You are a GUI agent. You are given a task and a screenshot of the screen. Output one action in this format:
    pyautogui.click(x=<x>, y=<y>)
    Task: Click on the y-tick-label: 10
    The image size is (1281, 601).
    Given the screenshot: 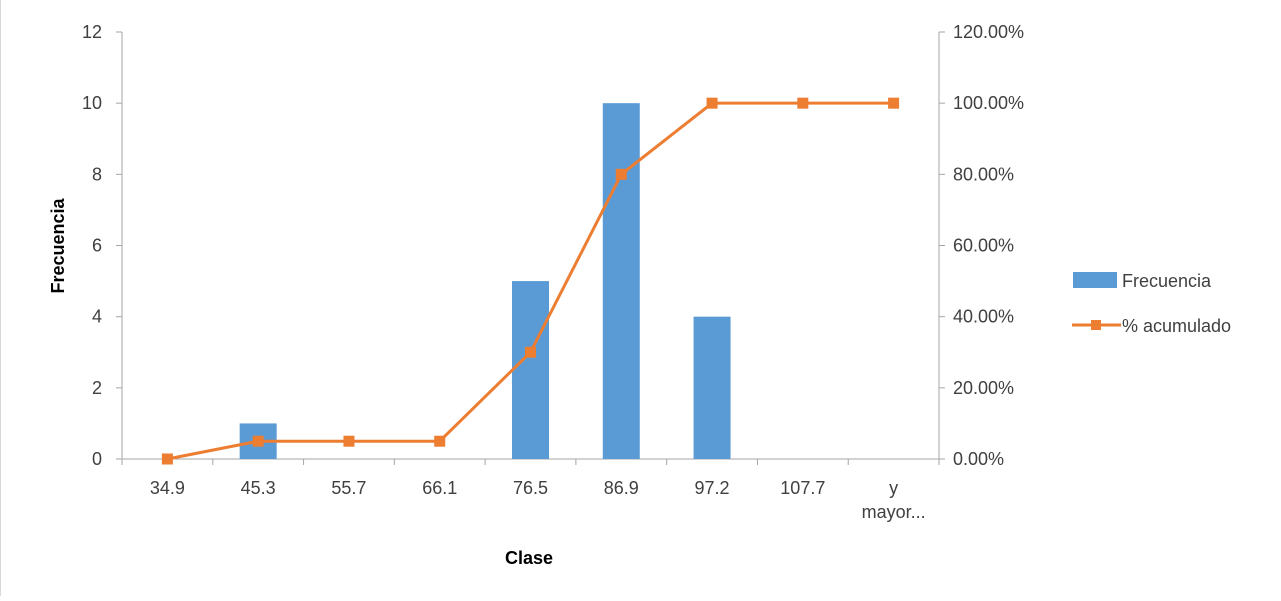 What is the action you would take?
    pyautogui.click(x=92, y=103)
    